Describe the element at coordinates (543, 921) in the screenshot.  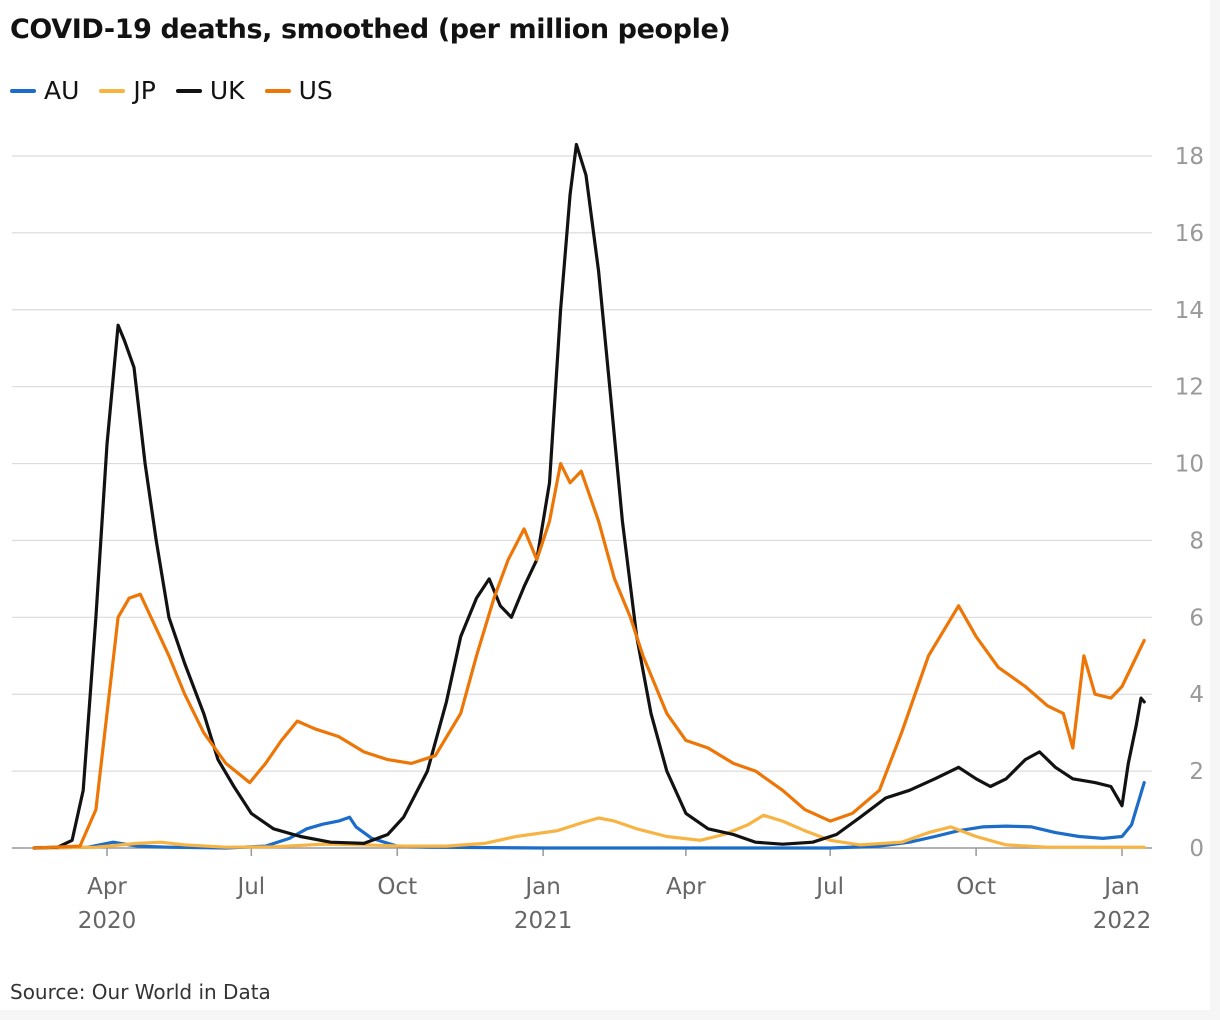
I see `x-tick-year-label: 2021` at that location.